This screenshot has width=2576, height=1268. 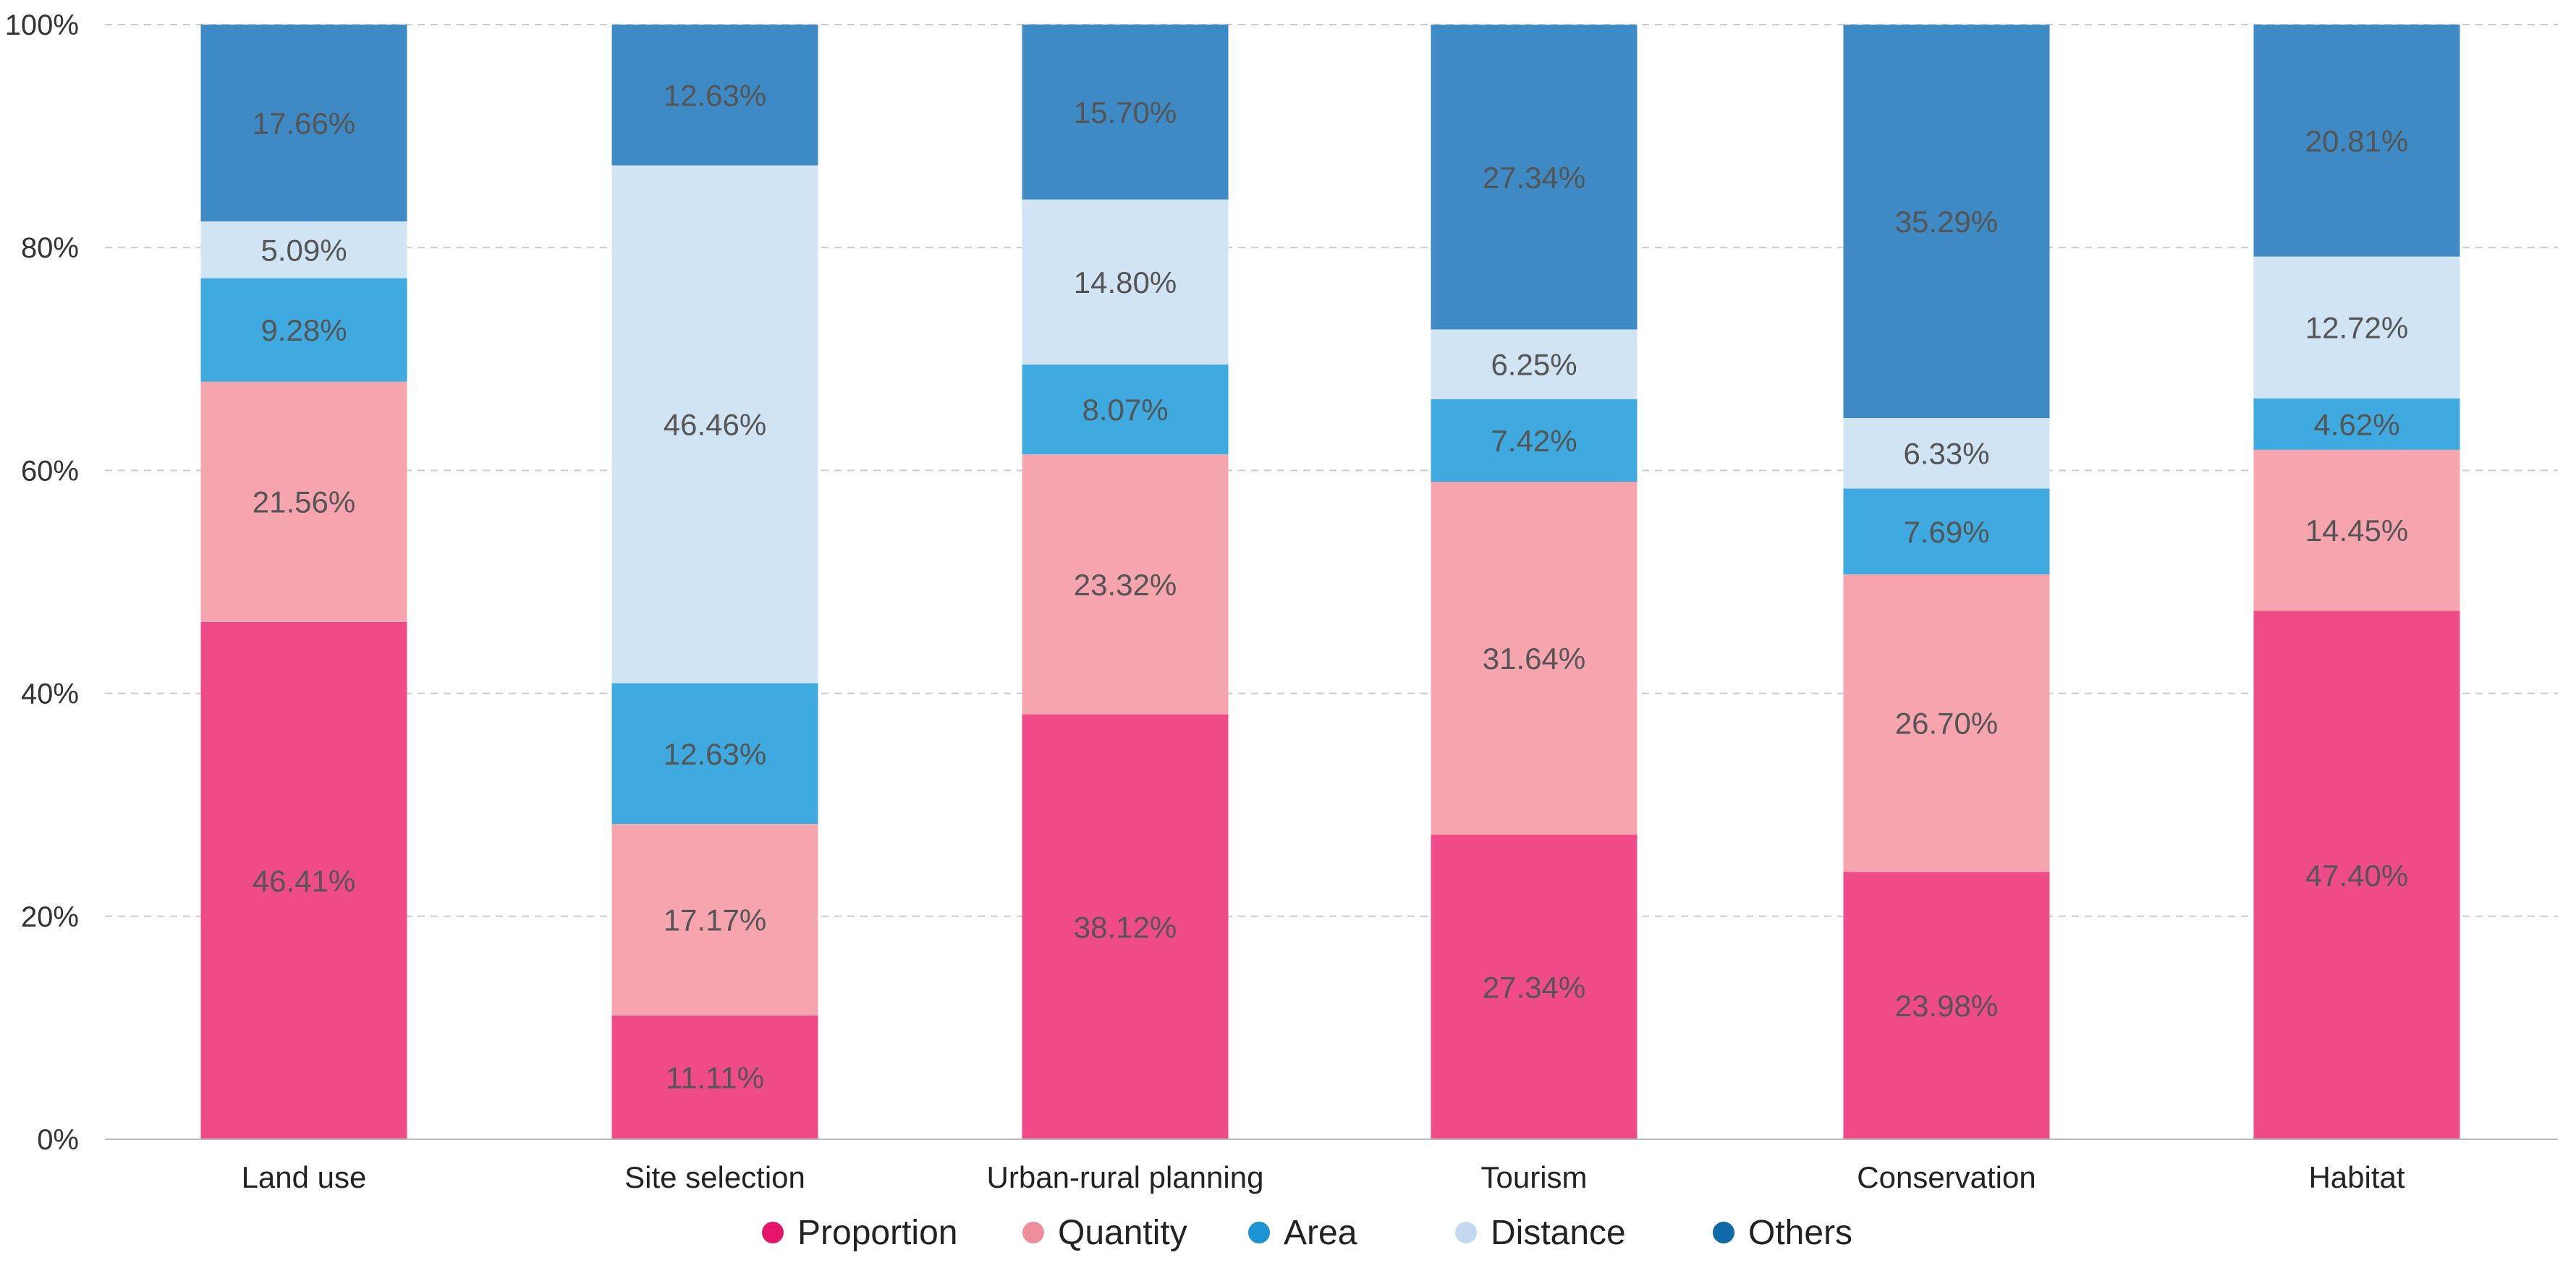 I want to click on legend-label: Proportion, so click(x=877, y=1233).